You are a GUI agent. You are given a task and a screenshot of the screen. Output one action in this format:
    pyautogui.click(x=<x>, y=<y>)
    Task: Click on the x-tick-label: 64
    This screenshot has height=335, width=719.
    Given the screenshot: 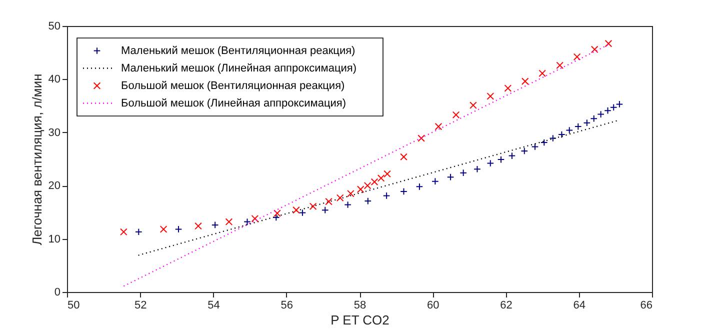 What is the action you would take?
    pyautogui.click(x=579, y=306)
    